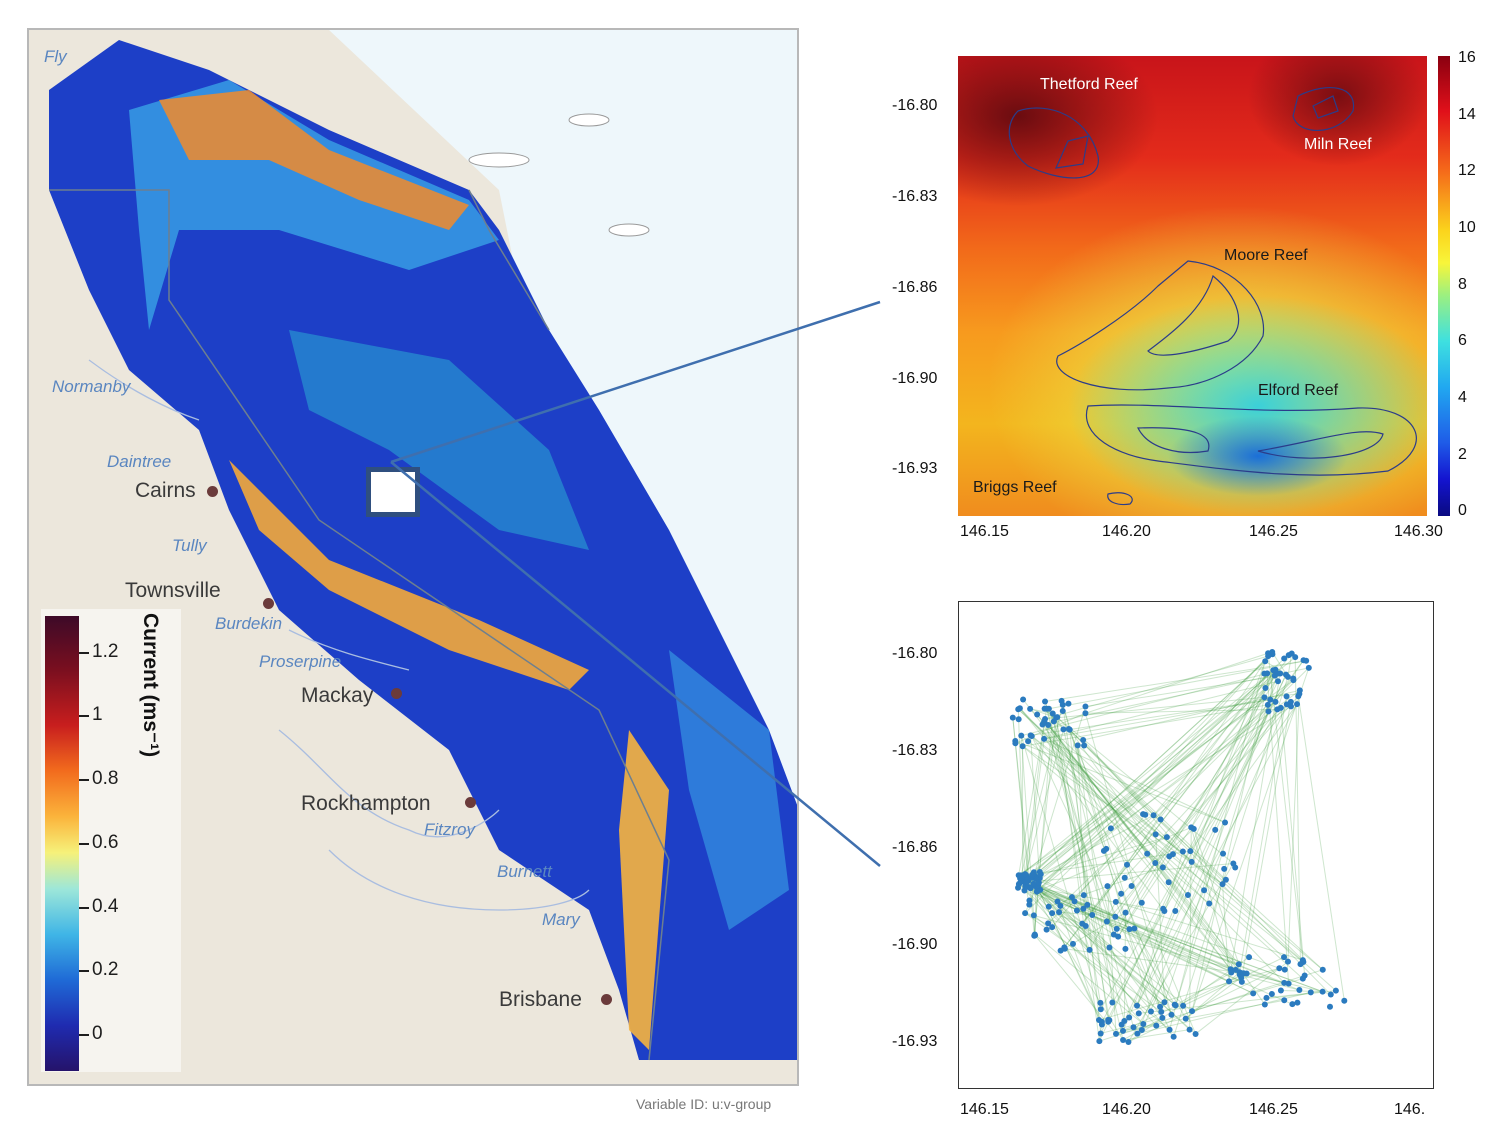 This screenshot has height=1144, width=1506. I want to click on heatmap-colorbar, so click(1444, 286).